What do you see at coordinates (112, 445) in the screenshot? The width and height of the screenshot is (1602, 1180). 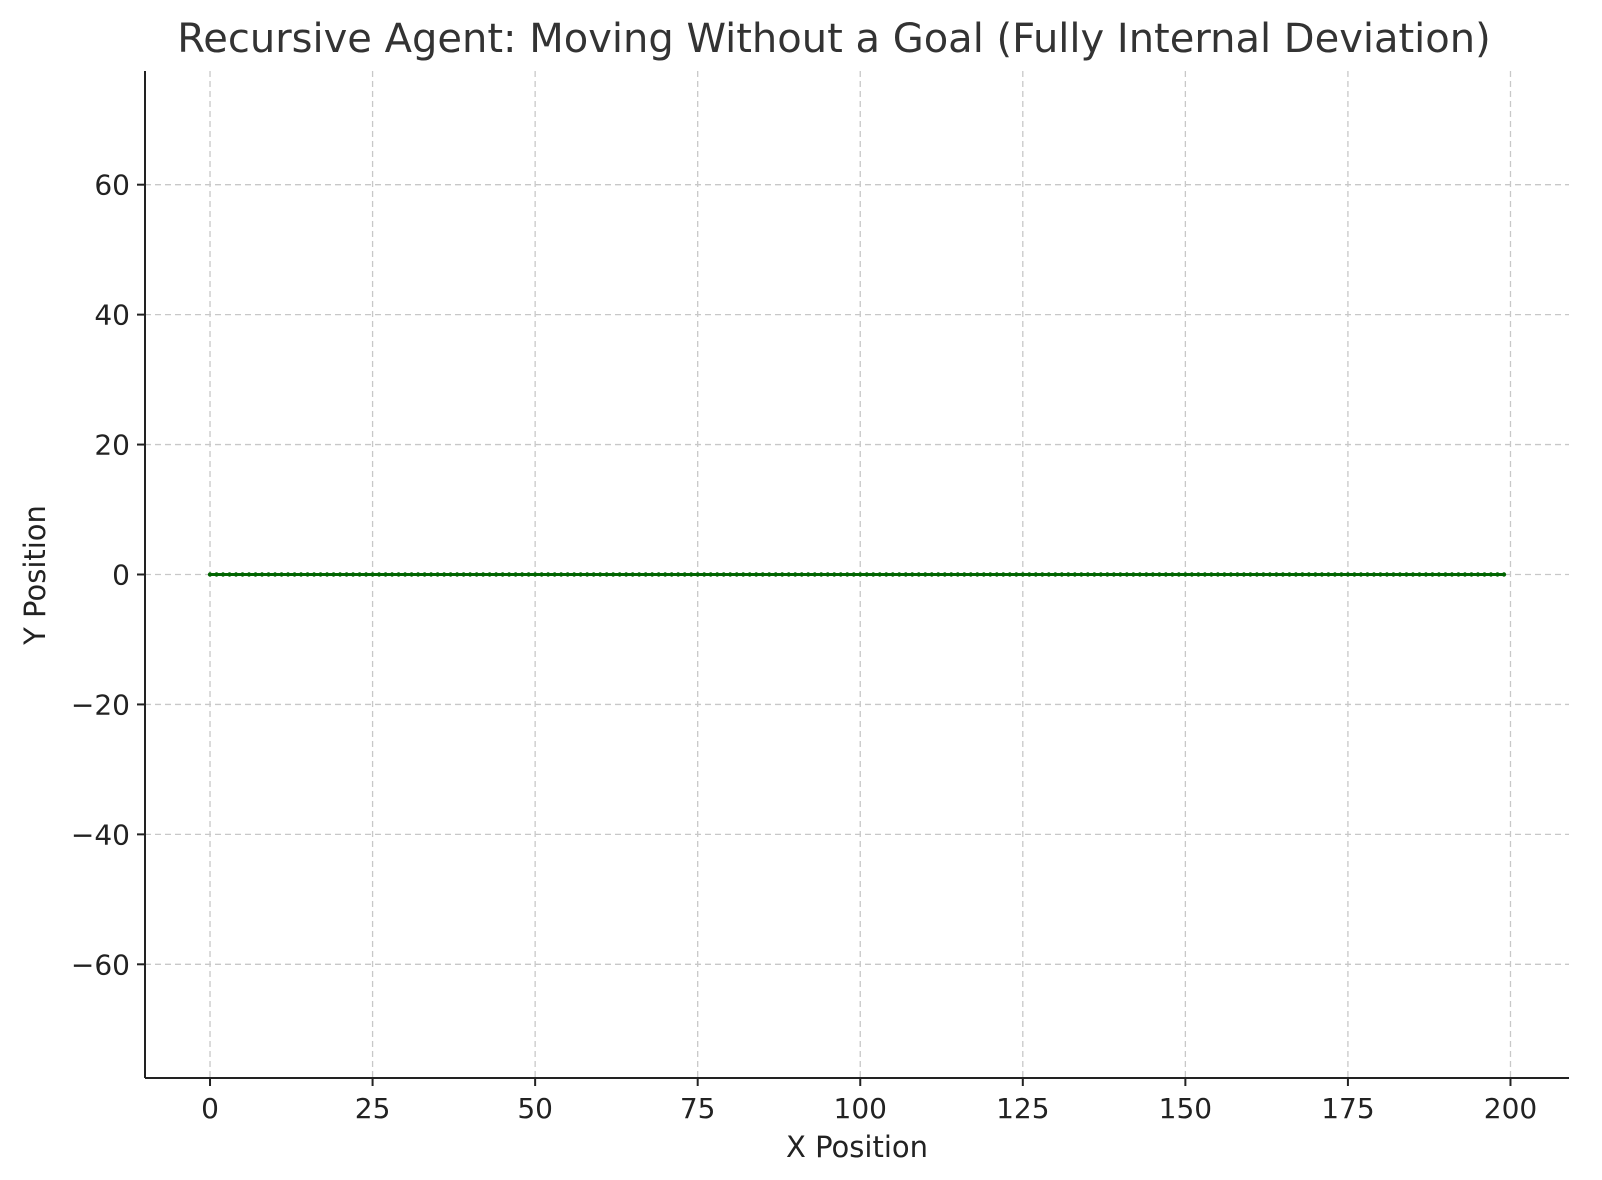 I see `y-tick-label: 20` at bounding box center [112, 445].